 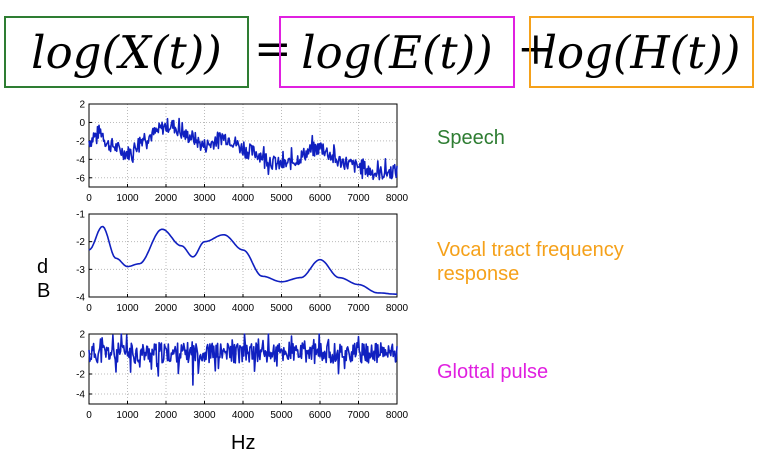 What do you see at coordinates (243, 359) in the screenshot?
I see `series-line-glottal` at bounding box center [243, 359].